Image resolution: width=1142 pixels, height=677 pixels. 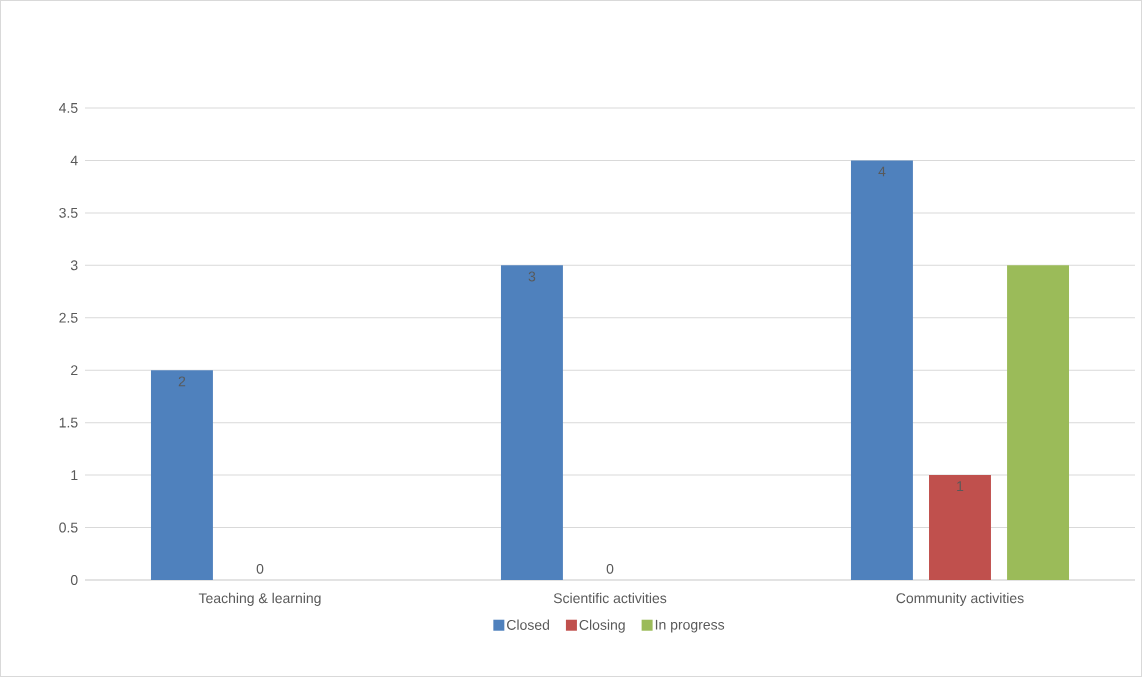 I want to click on y-tick-label: 4.5, so click(x=68, y=108).